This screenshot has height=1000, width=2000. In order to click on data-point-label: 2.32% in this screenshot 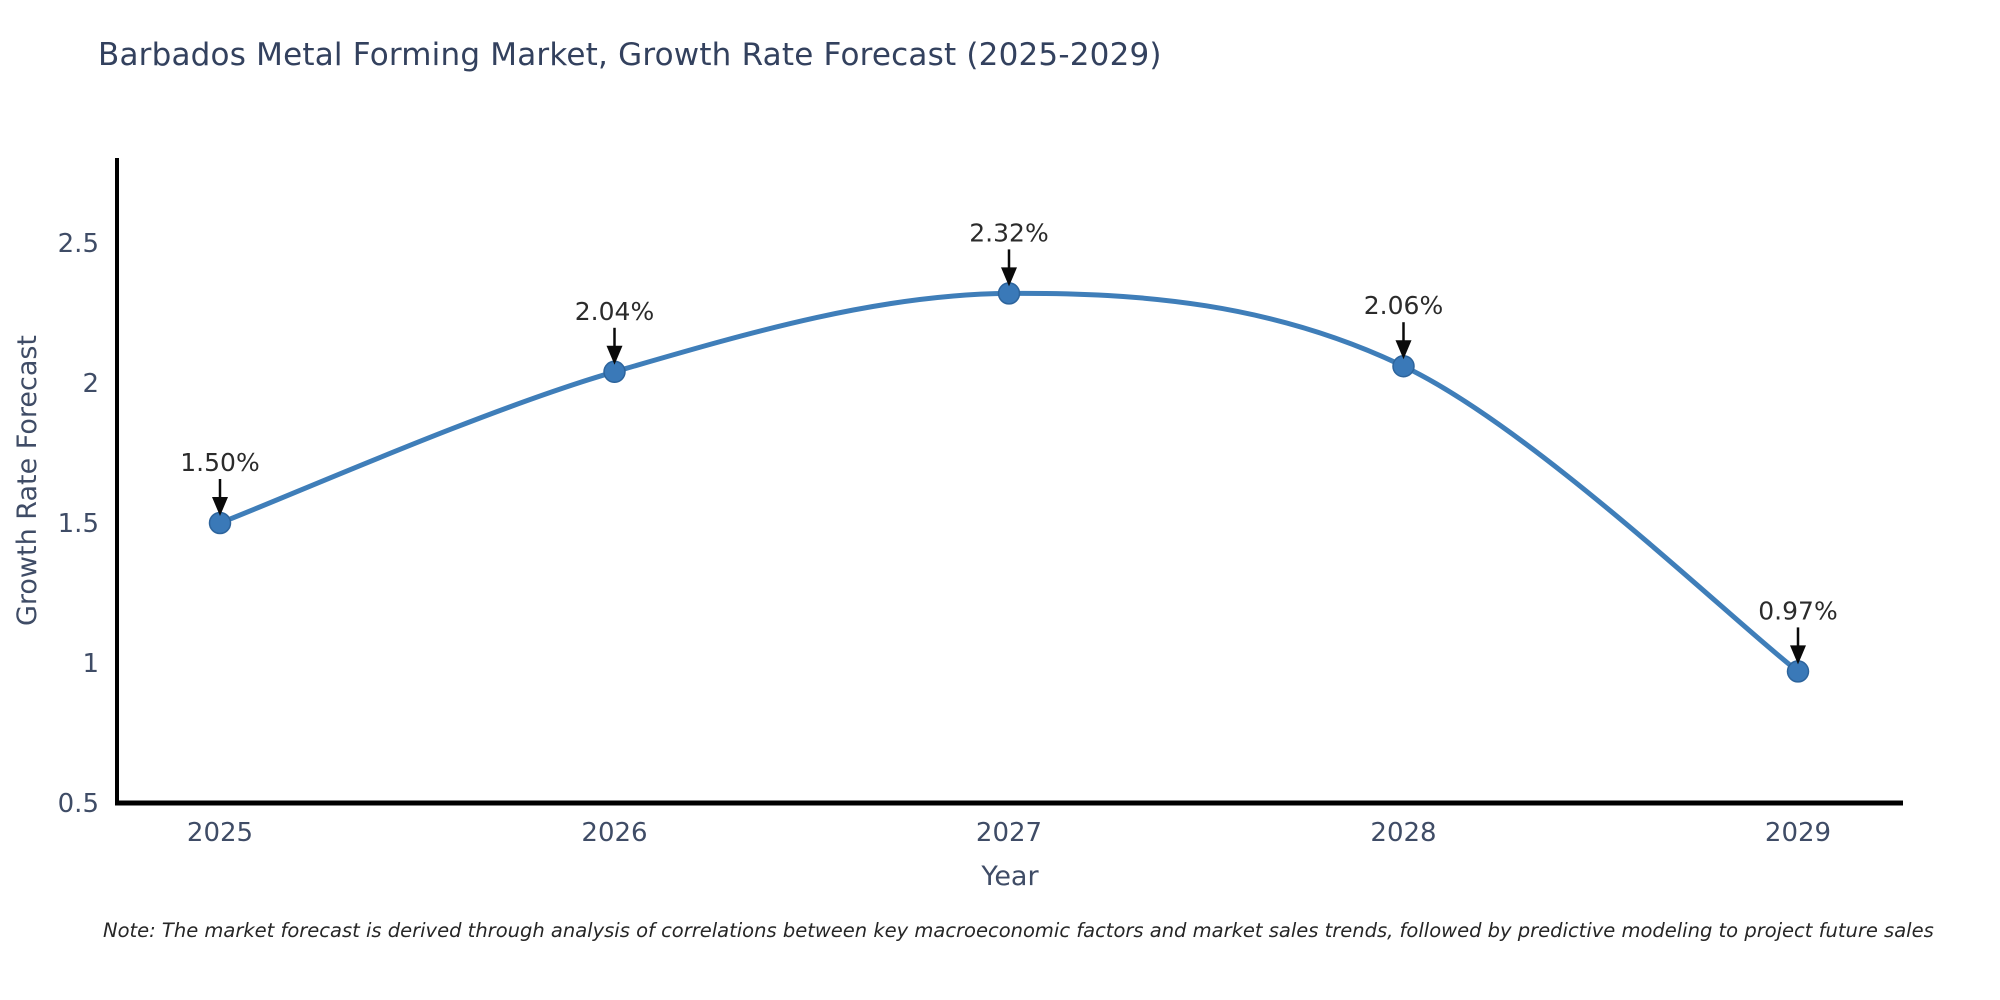, I will do `click(1008, 232)`.